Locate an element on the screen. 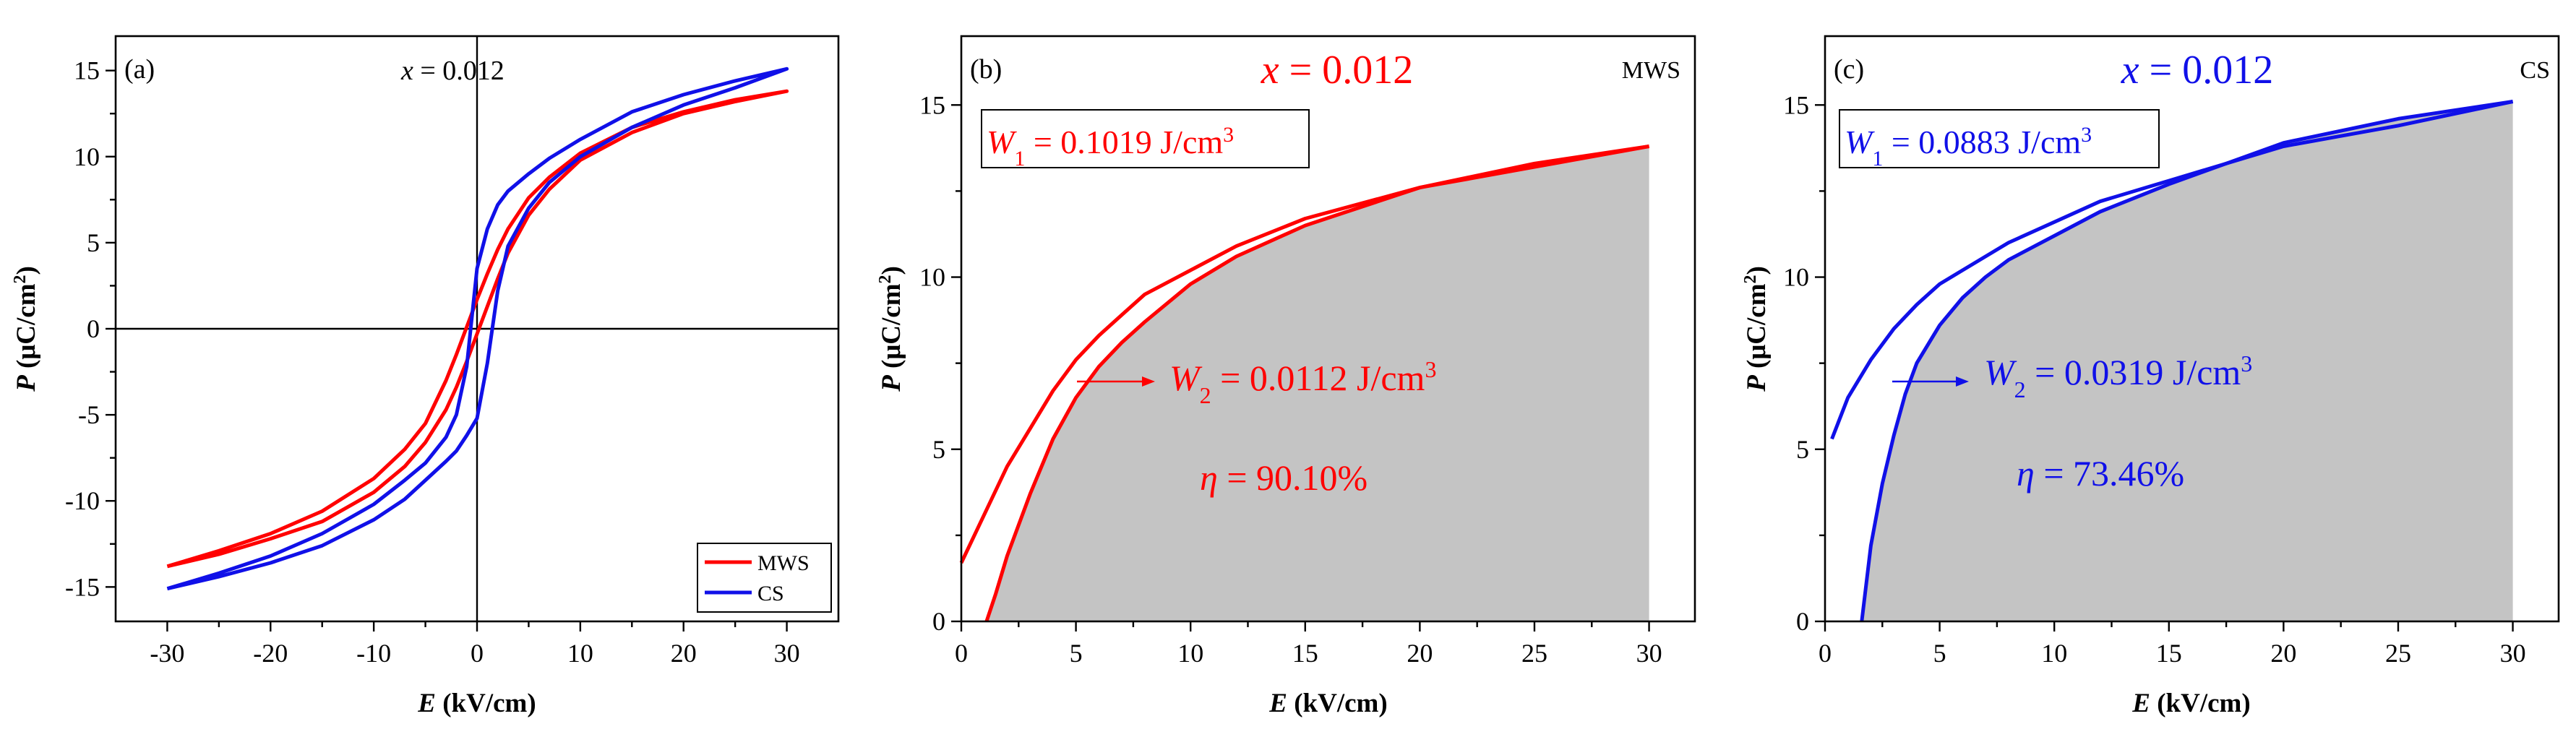 This screenshot has height=737, width=2576. panel-b-title: x = 0.012 is located at coordinates (1337, 70).